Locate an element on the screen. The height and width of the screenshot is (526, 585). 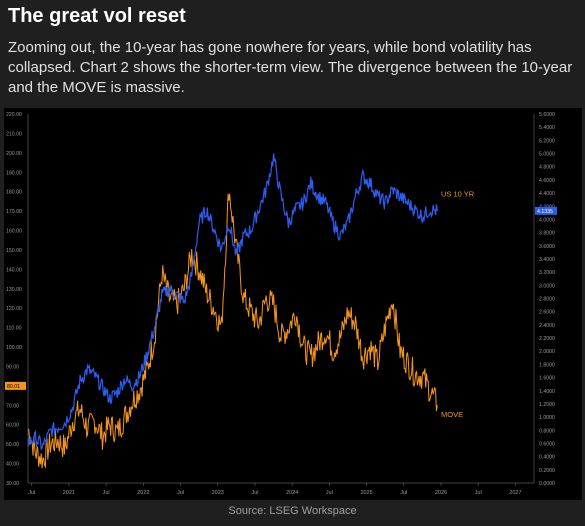
source-note: Source: LSEG Workspace is located at coordinates (292, 511).